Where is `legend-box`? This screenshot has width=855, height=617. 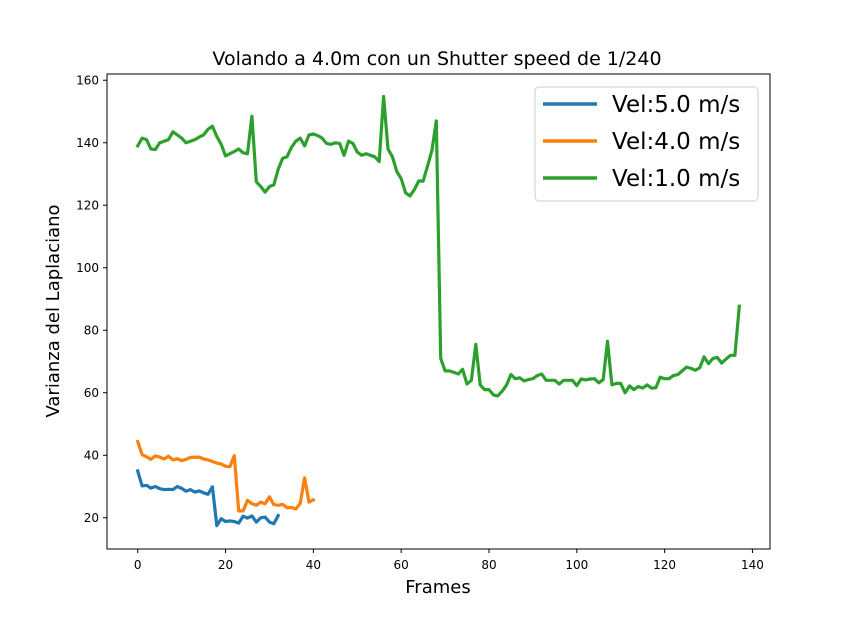
legend-box is located at coordinates (646, 144).